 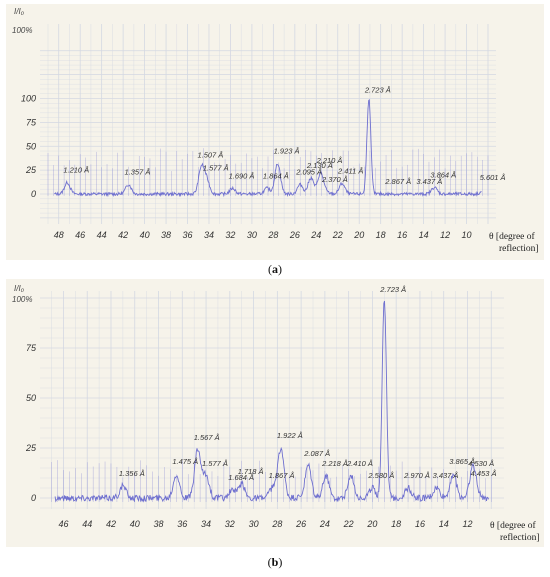 What do you see at coordinates (462, 461) in the screenshot?
I see `peak-label: 3.865 Å` at bounding box center [462, 461].